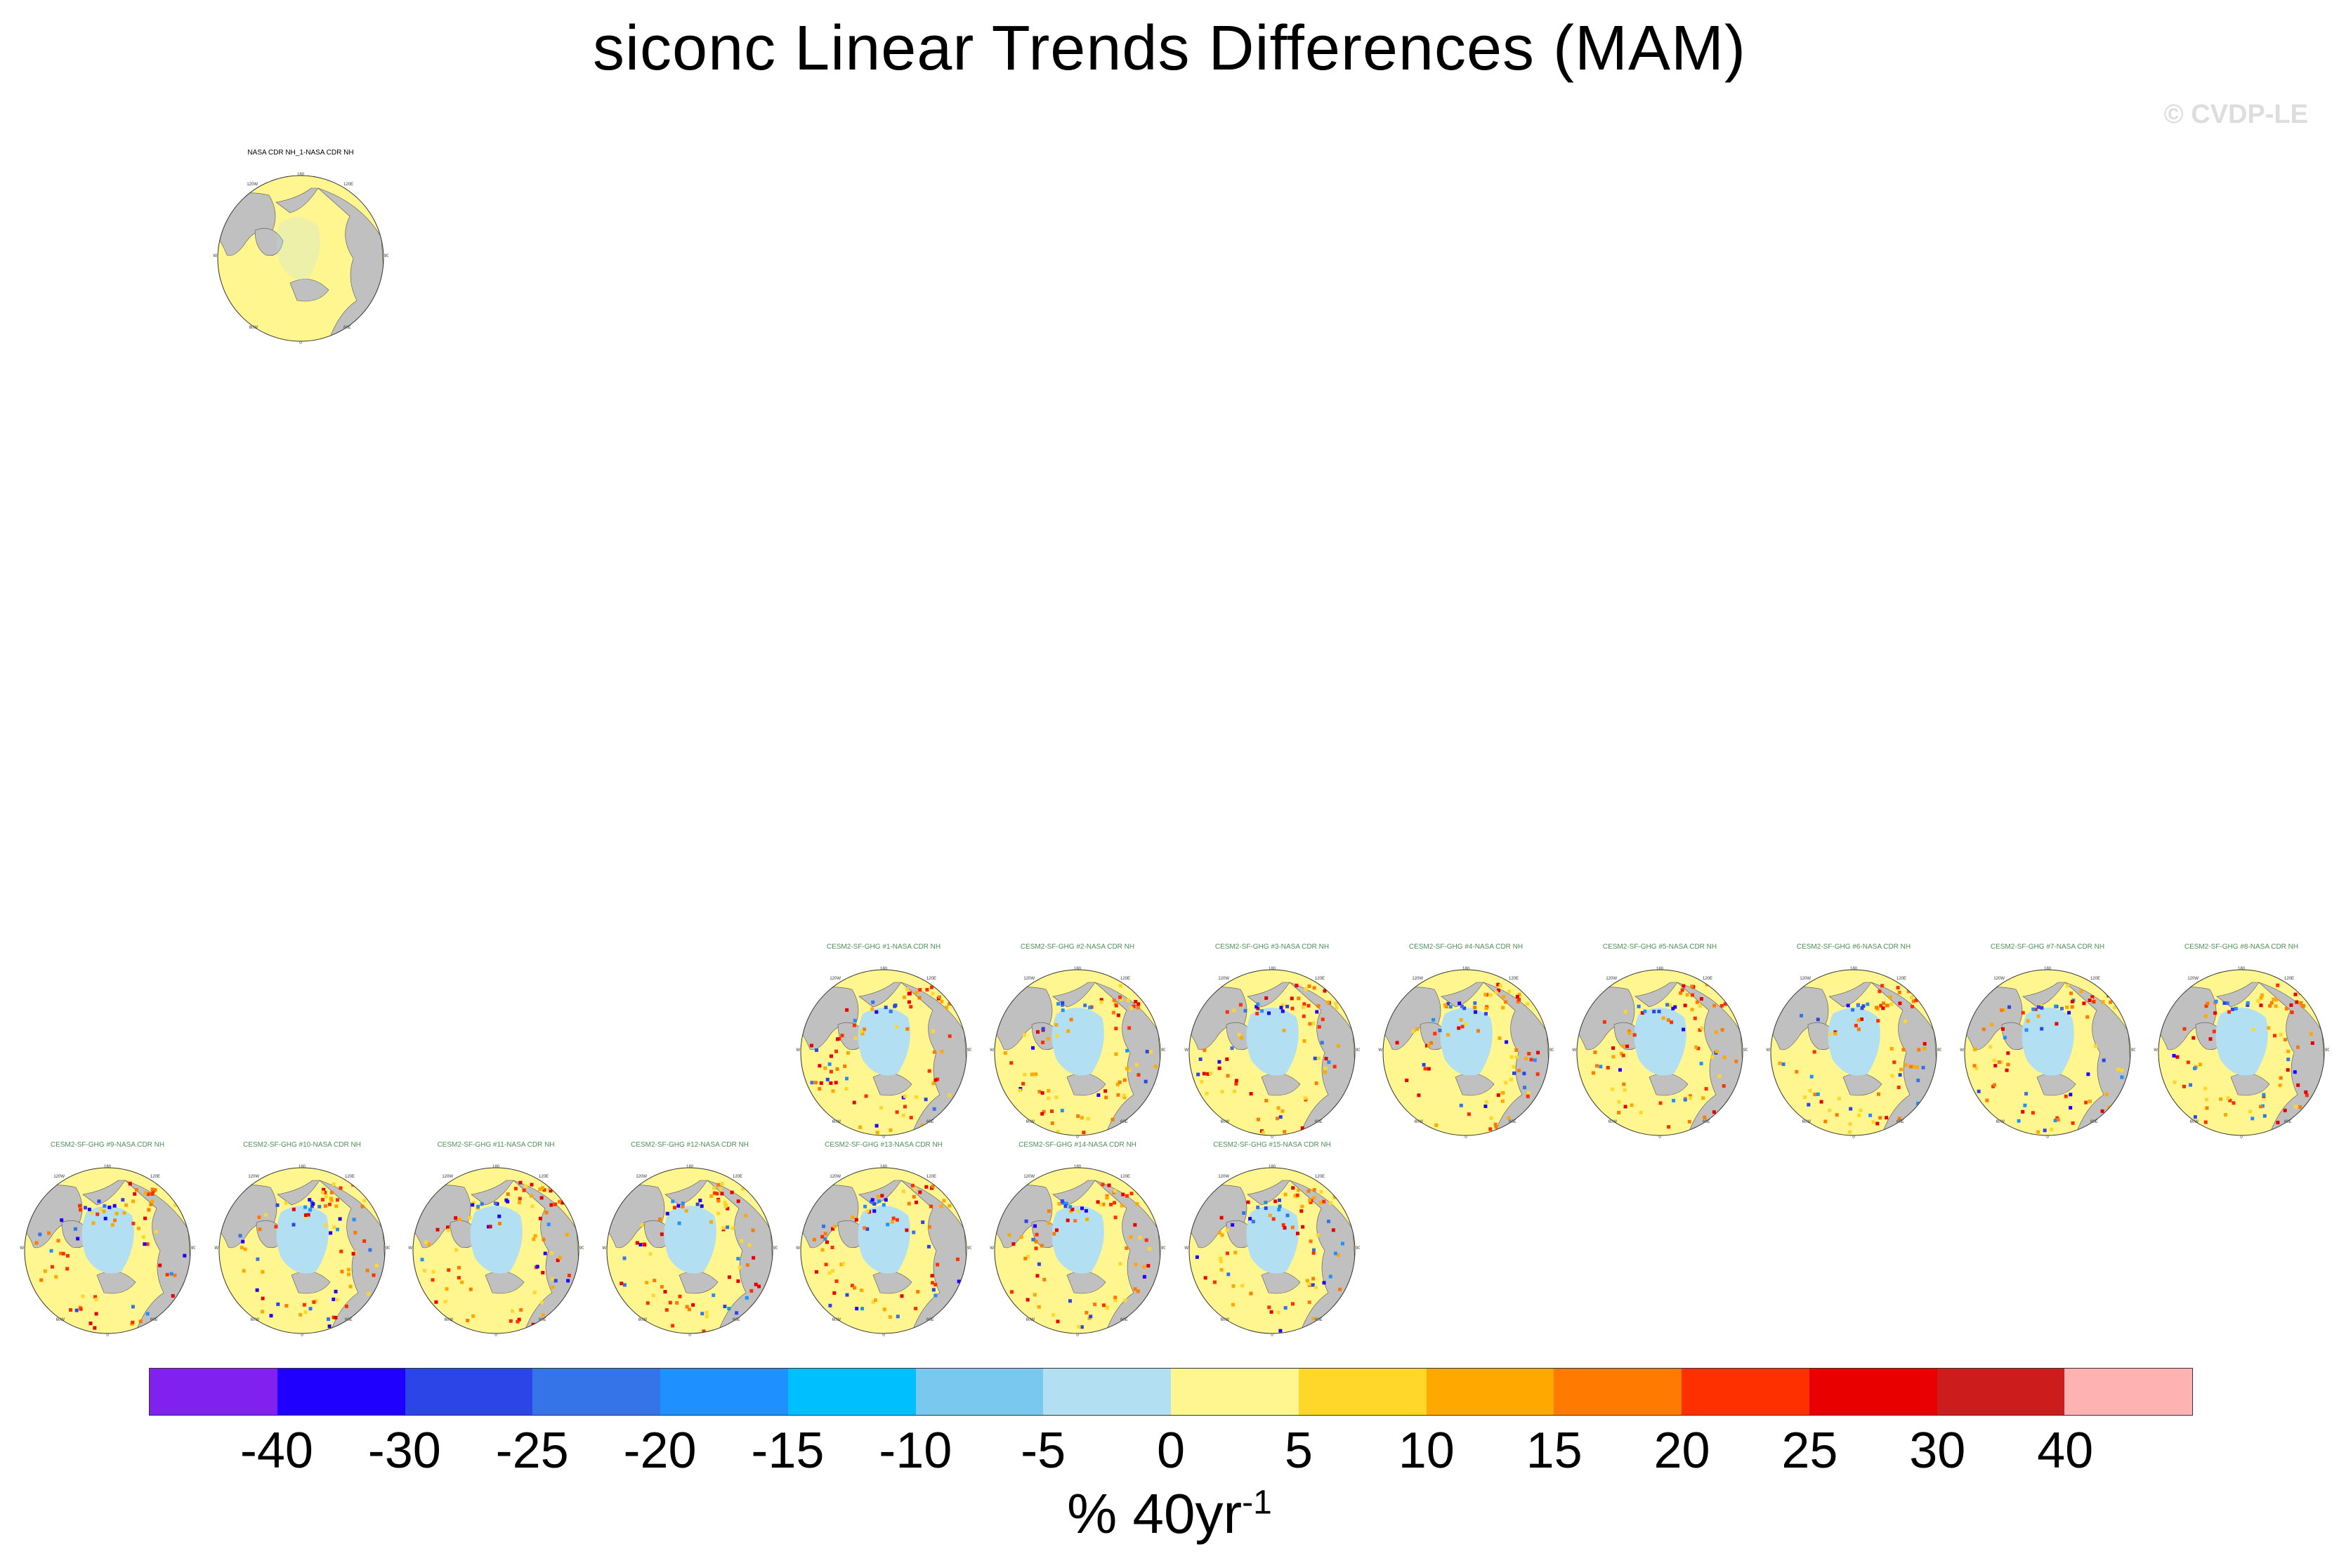  I want to click on panel-title: CESM2-SF-GHG #7-NASA CDR NH, so click(2047, 947).